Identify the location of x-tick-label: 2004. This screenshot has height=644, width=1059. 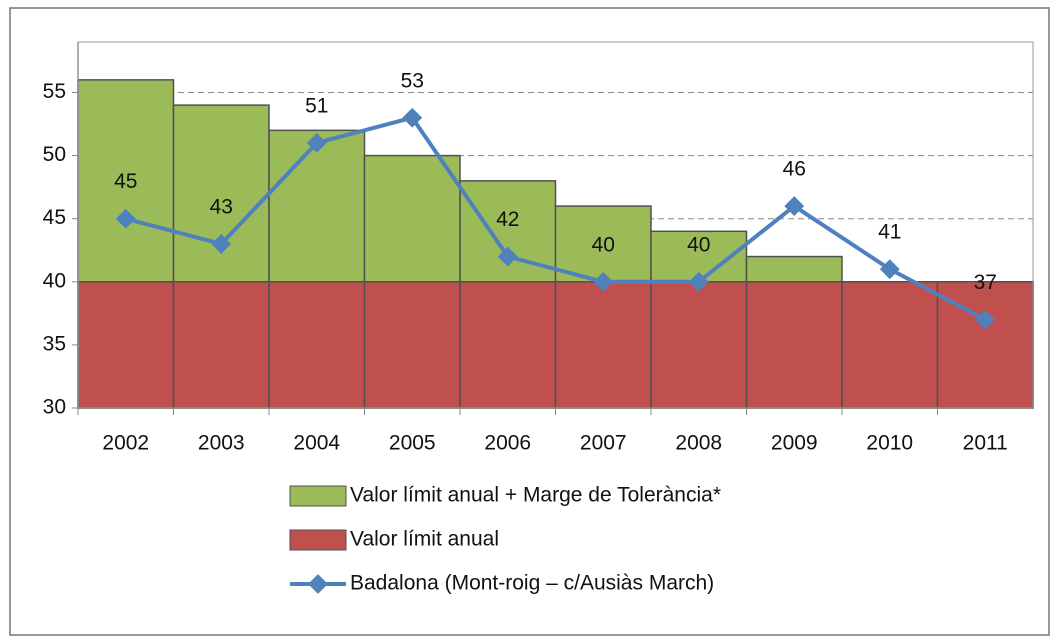
(316, 443).